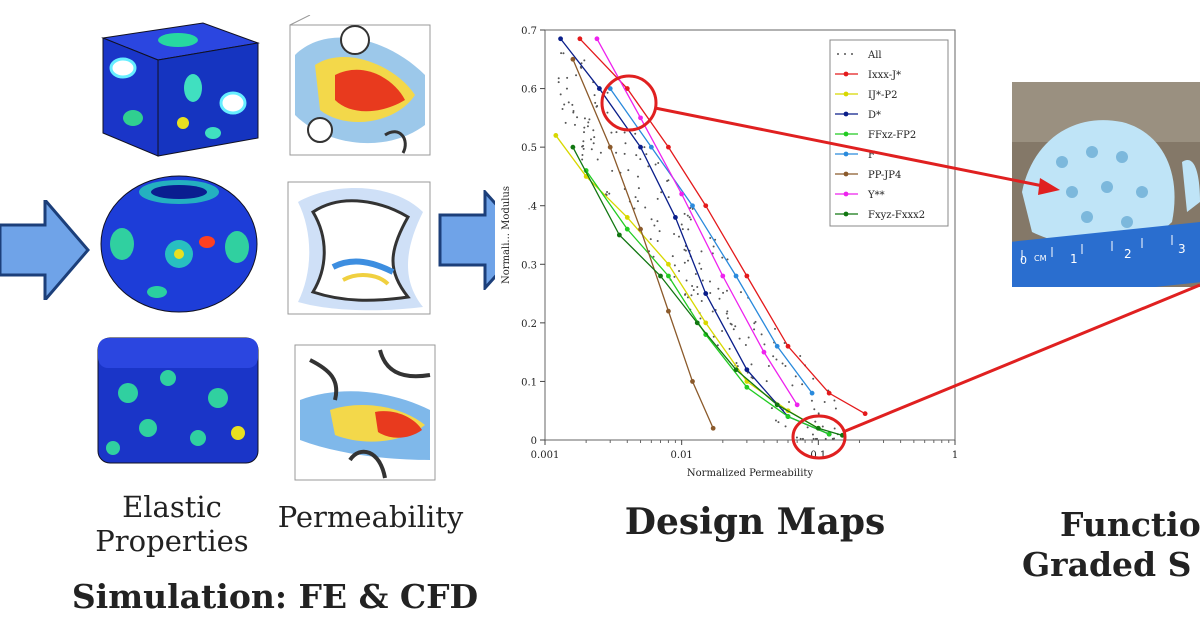  Describe the element at coordinates (529, 148) in the screenshot. I see `y-tick-label: 0.5` at that location.